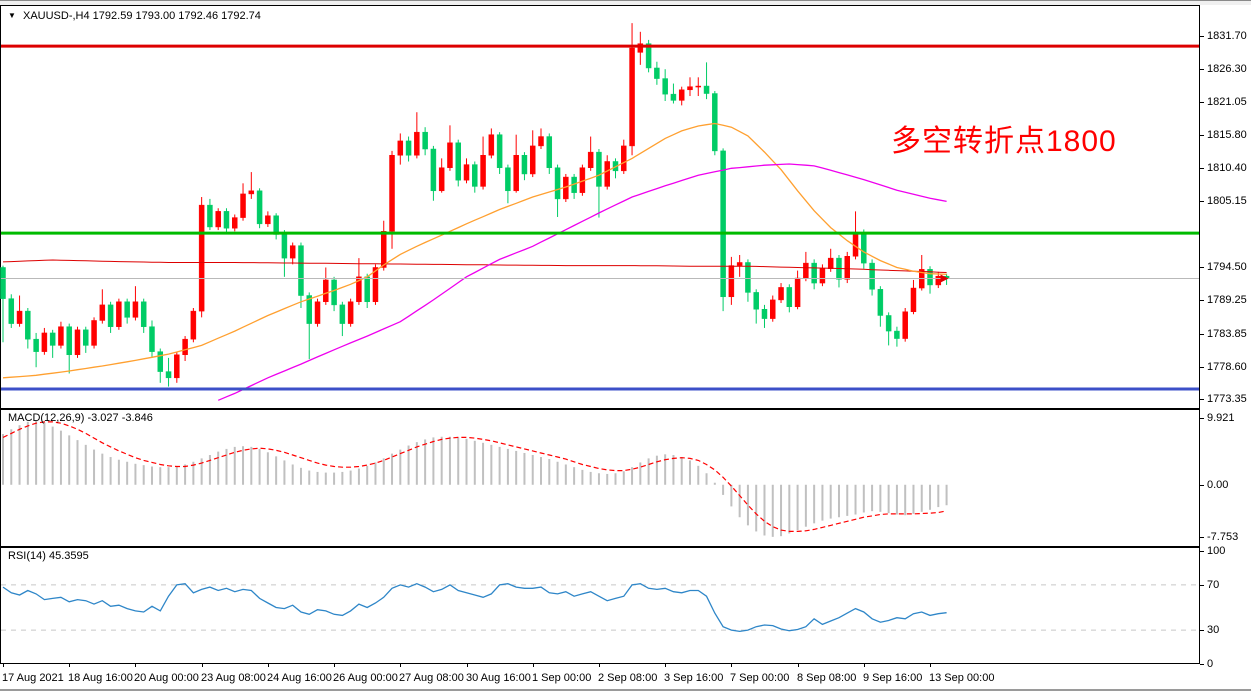  Describe the element at coordinates (474, 607) in the screenshot. I see `rsi-line` at that location.